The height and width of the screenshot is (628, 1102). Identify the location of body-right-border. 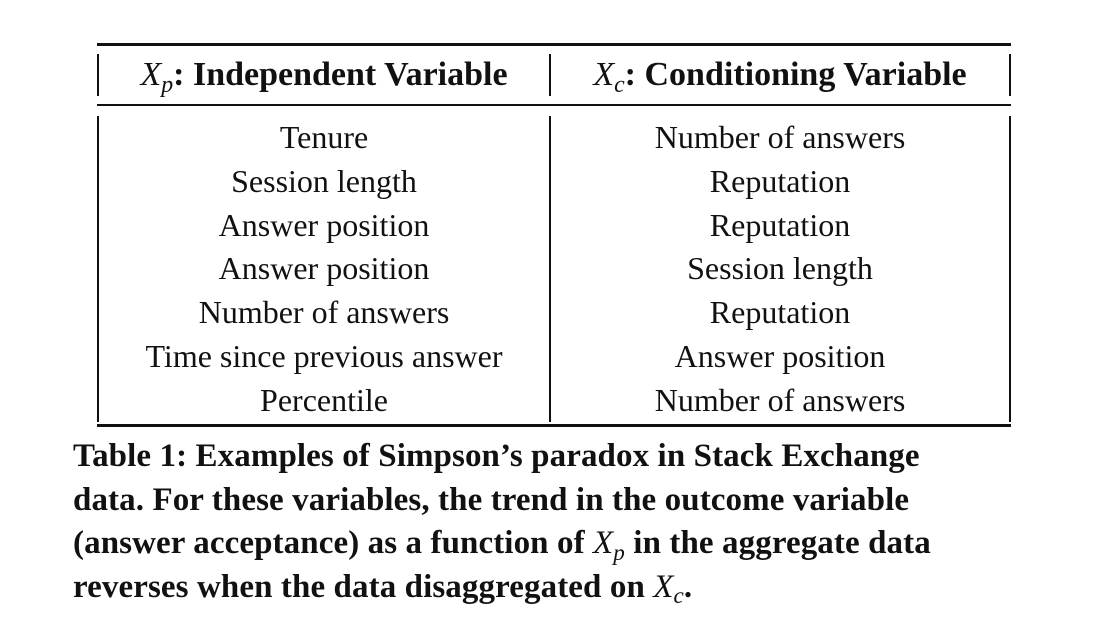
(1010, 269).